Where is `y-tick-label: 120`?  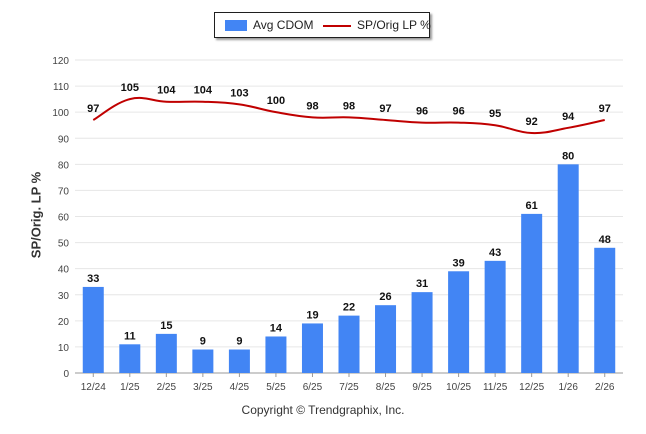 y-tick-label: 120 is located at coordinates (60, 61).